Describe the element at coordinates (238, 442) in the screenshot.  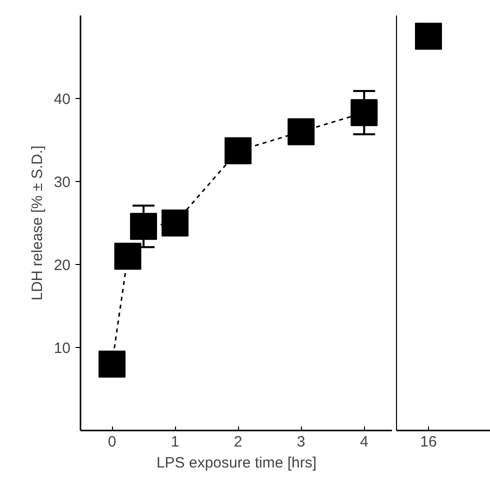
I see `x-tick-label: 2` at that location.